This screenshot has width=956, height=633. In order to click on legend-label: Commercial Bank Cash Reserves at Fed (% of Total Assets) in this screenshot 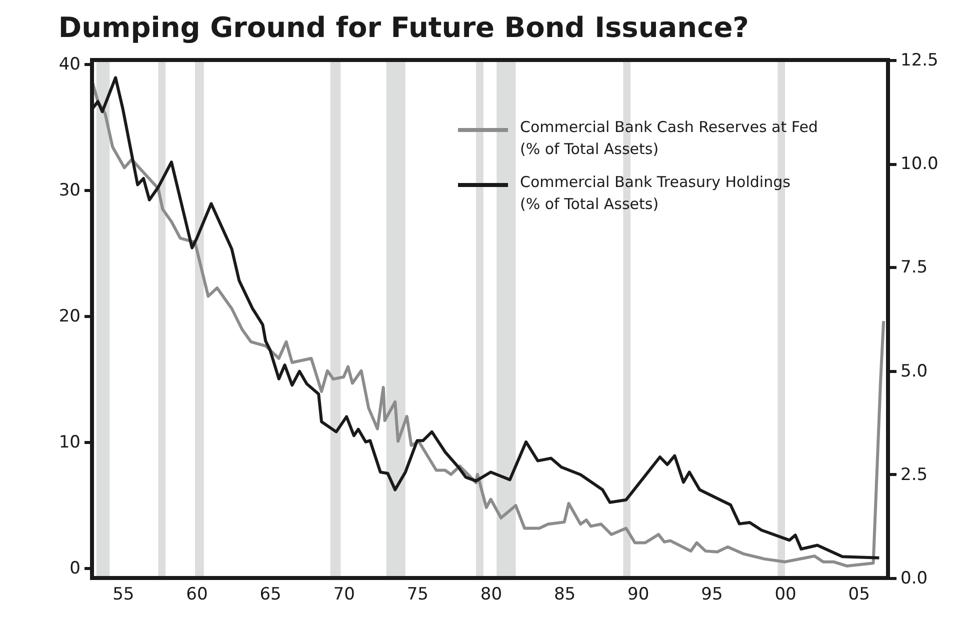, I will do `click(669, 138)`.